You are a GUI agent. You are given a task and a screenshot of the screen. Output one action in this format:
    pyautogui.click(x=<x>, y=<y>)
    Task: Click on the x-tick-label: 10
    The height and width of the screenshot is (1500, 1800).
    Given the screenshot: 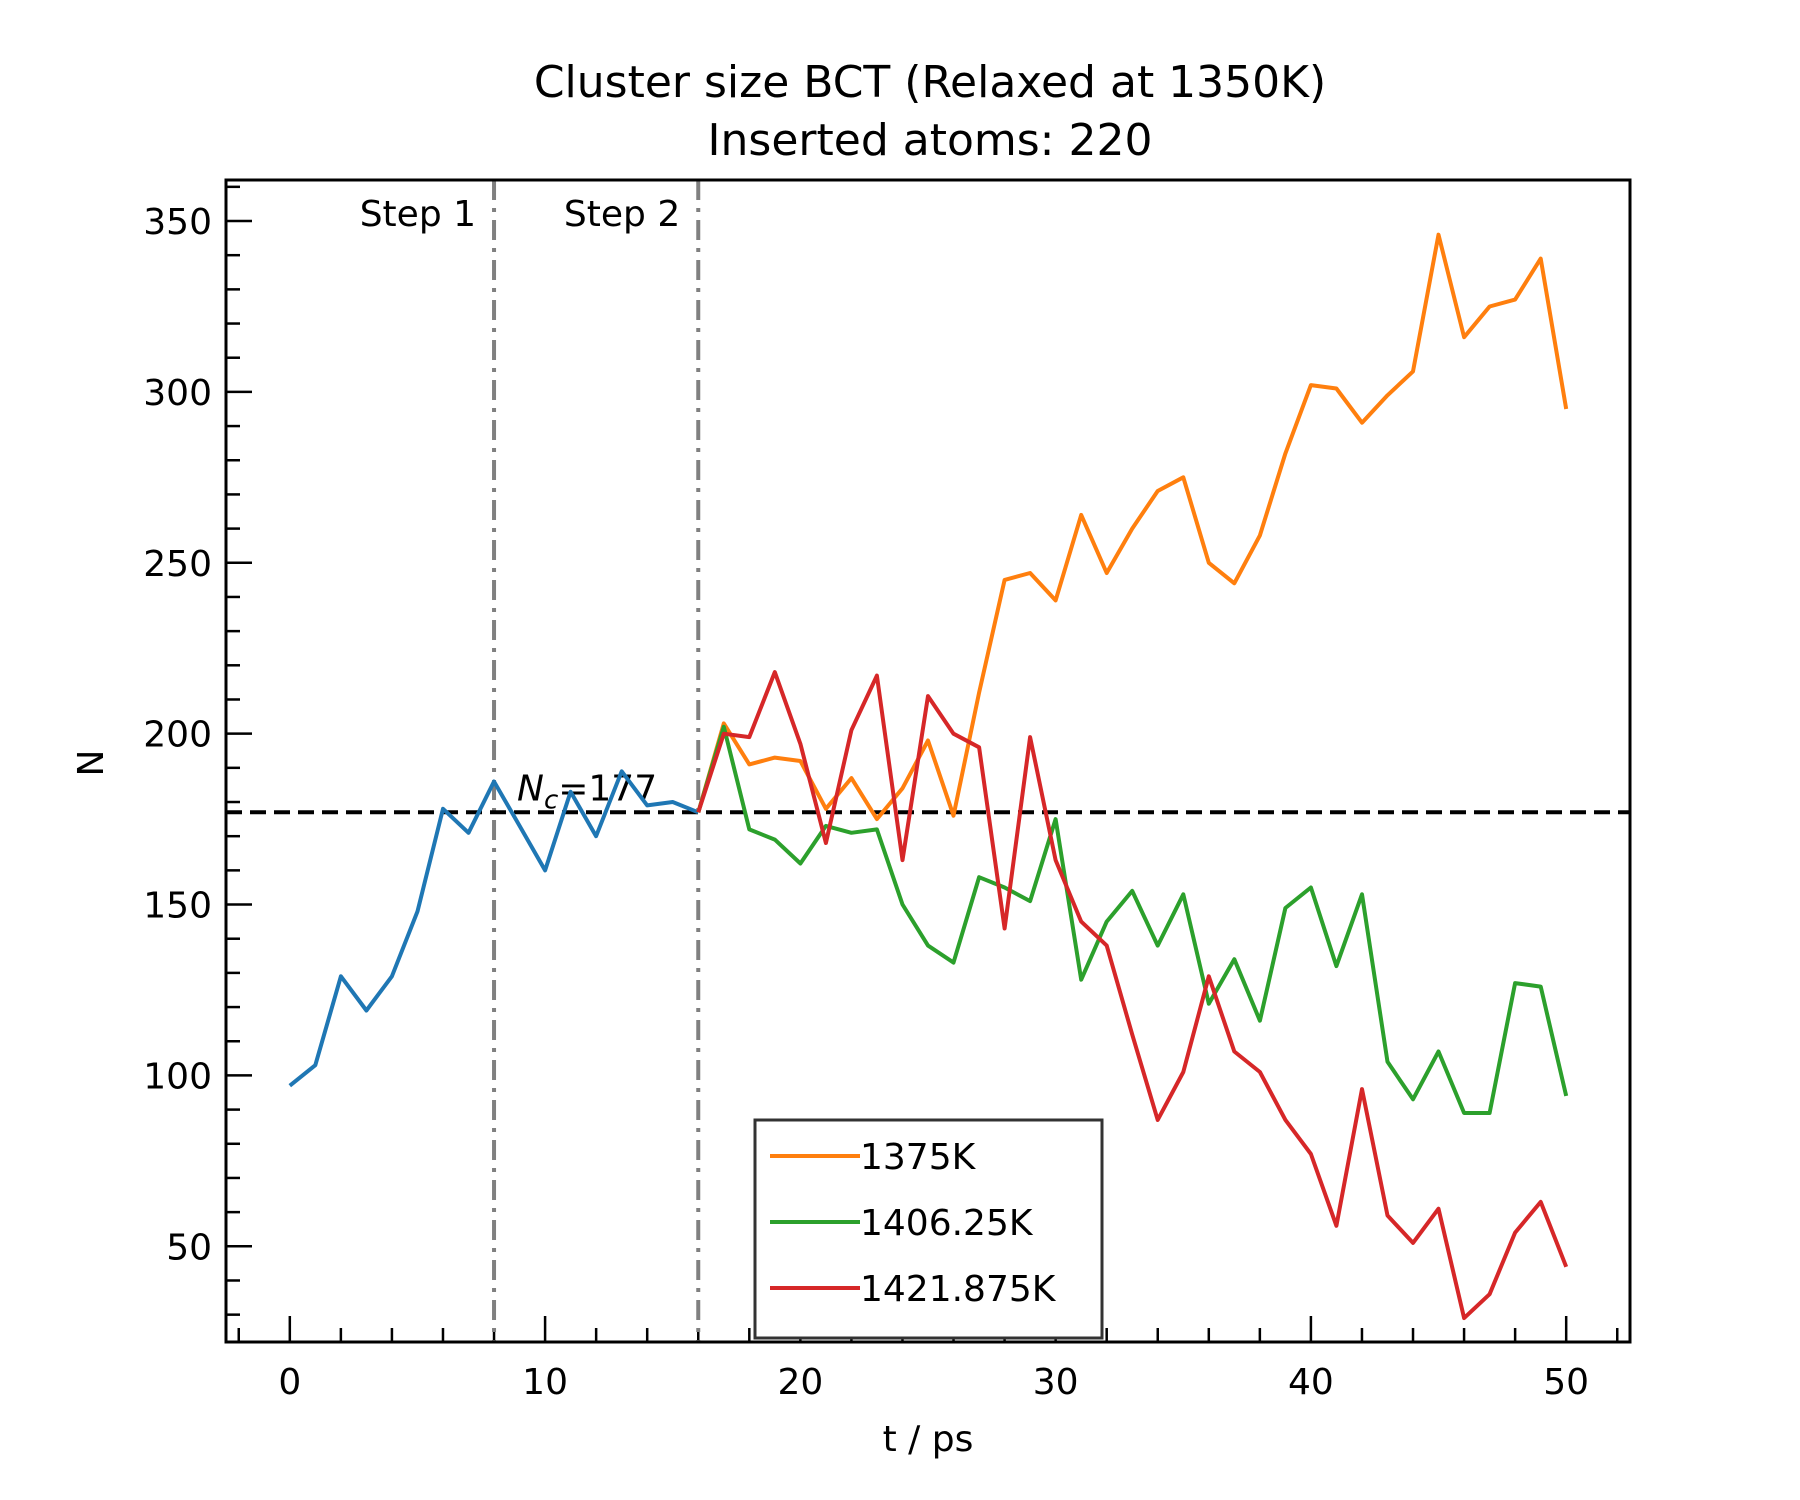 What is the action you would take?
    pyautogui.click(x=545, y=1382)
    